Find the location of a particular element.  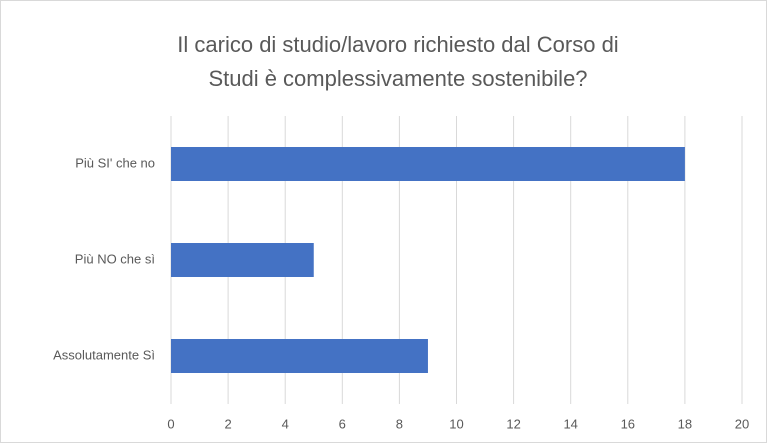

x-tick-label: 0 is located at coordinates (170, 423).